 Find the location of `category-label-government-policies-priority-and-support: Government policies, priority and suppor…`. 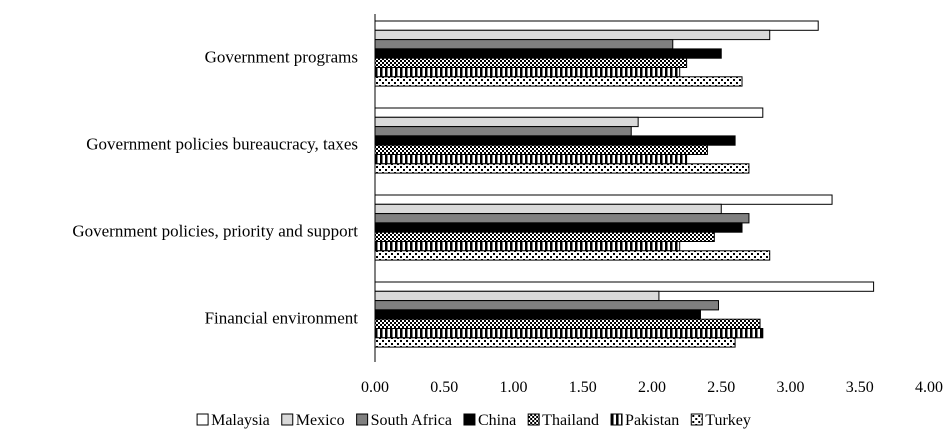

category-label-government-policies-priority-and-support: Government policies, priority and suppor… is located at coordinates (215, 231).